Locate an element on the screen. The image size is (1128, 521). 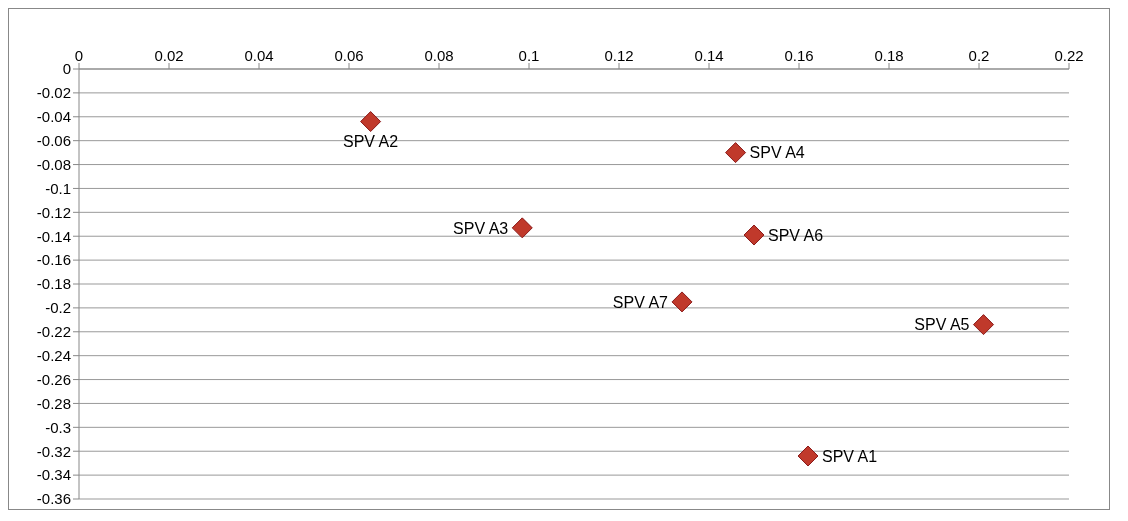
y-tick-label: -0.36 is located at coordinates (53, 499).